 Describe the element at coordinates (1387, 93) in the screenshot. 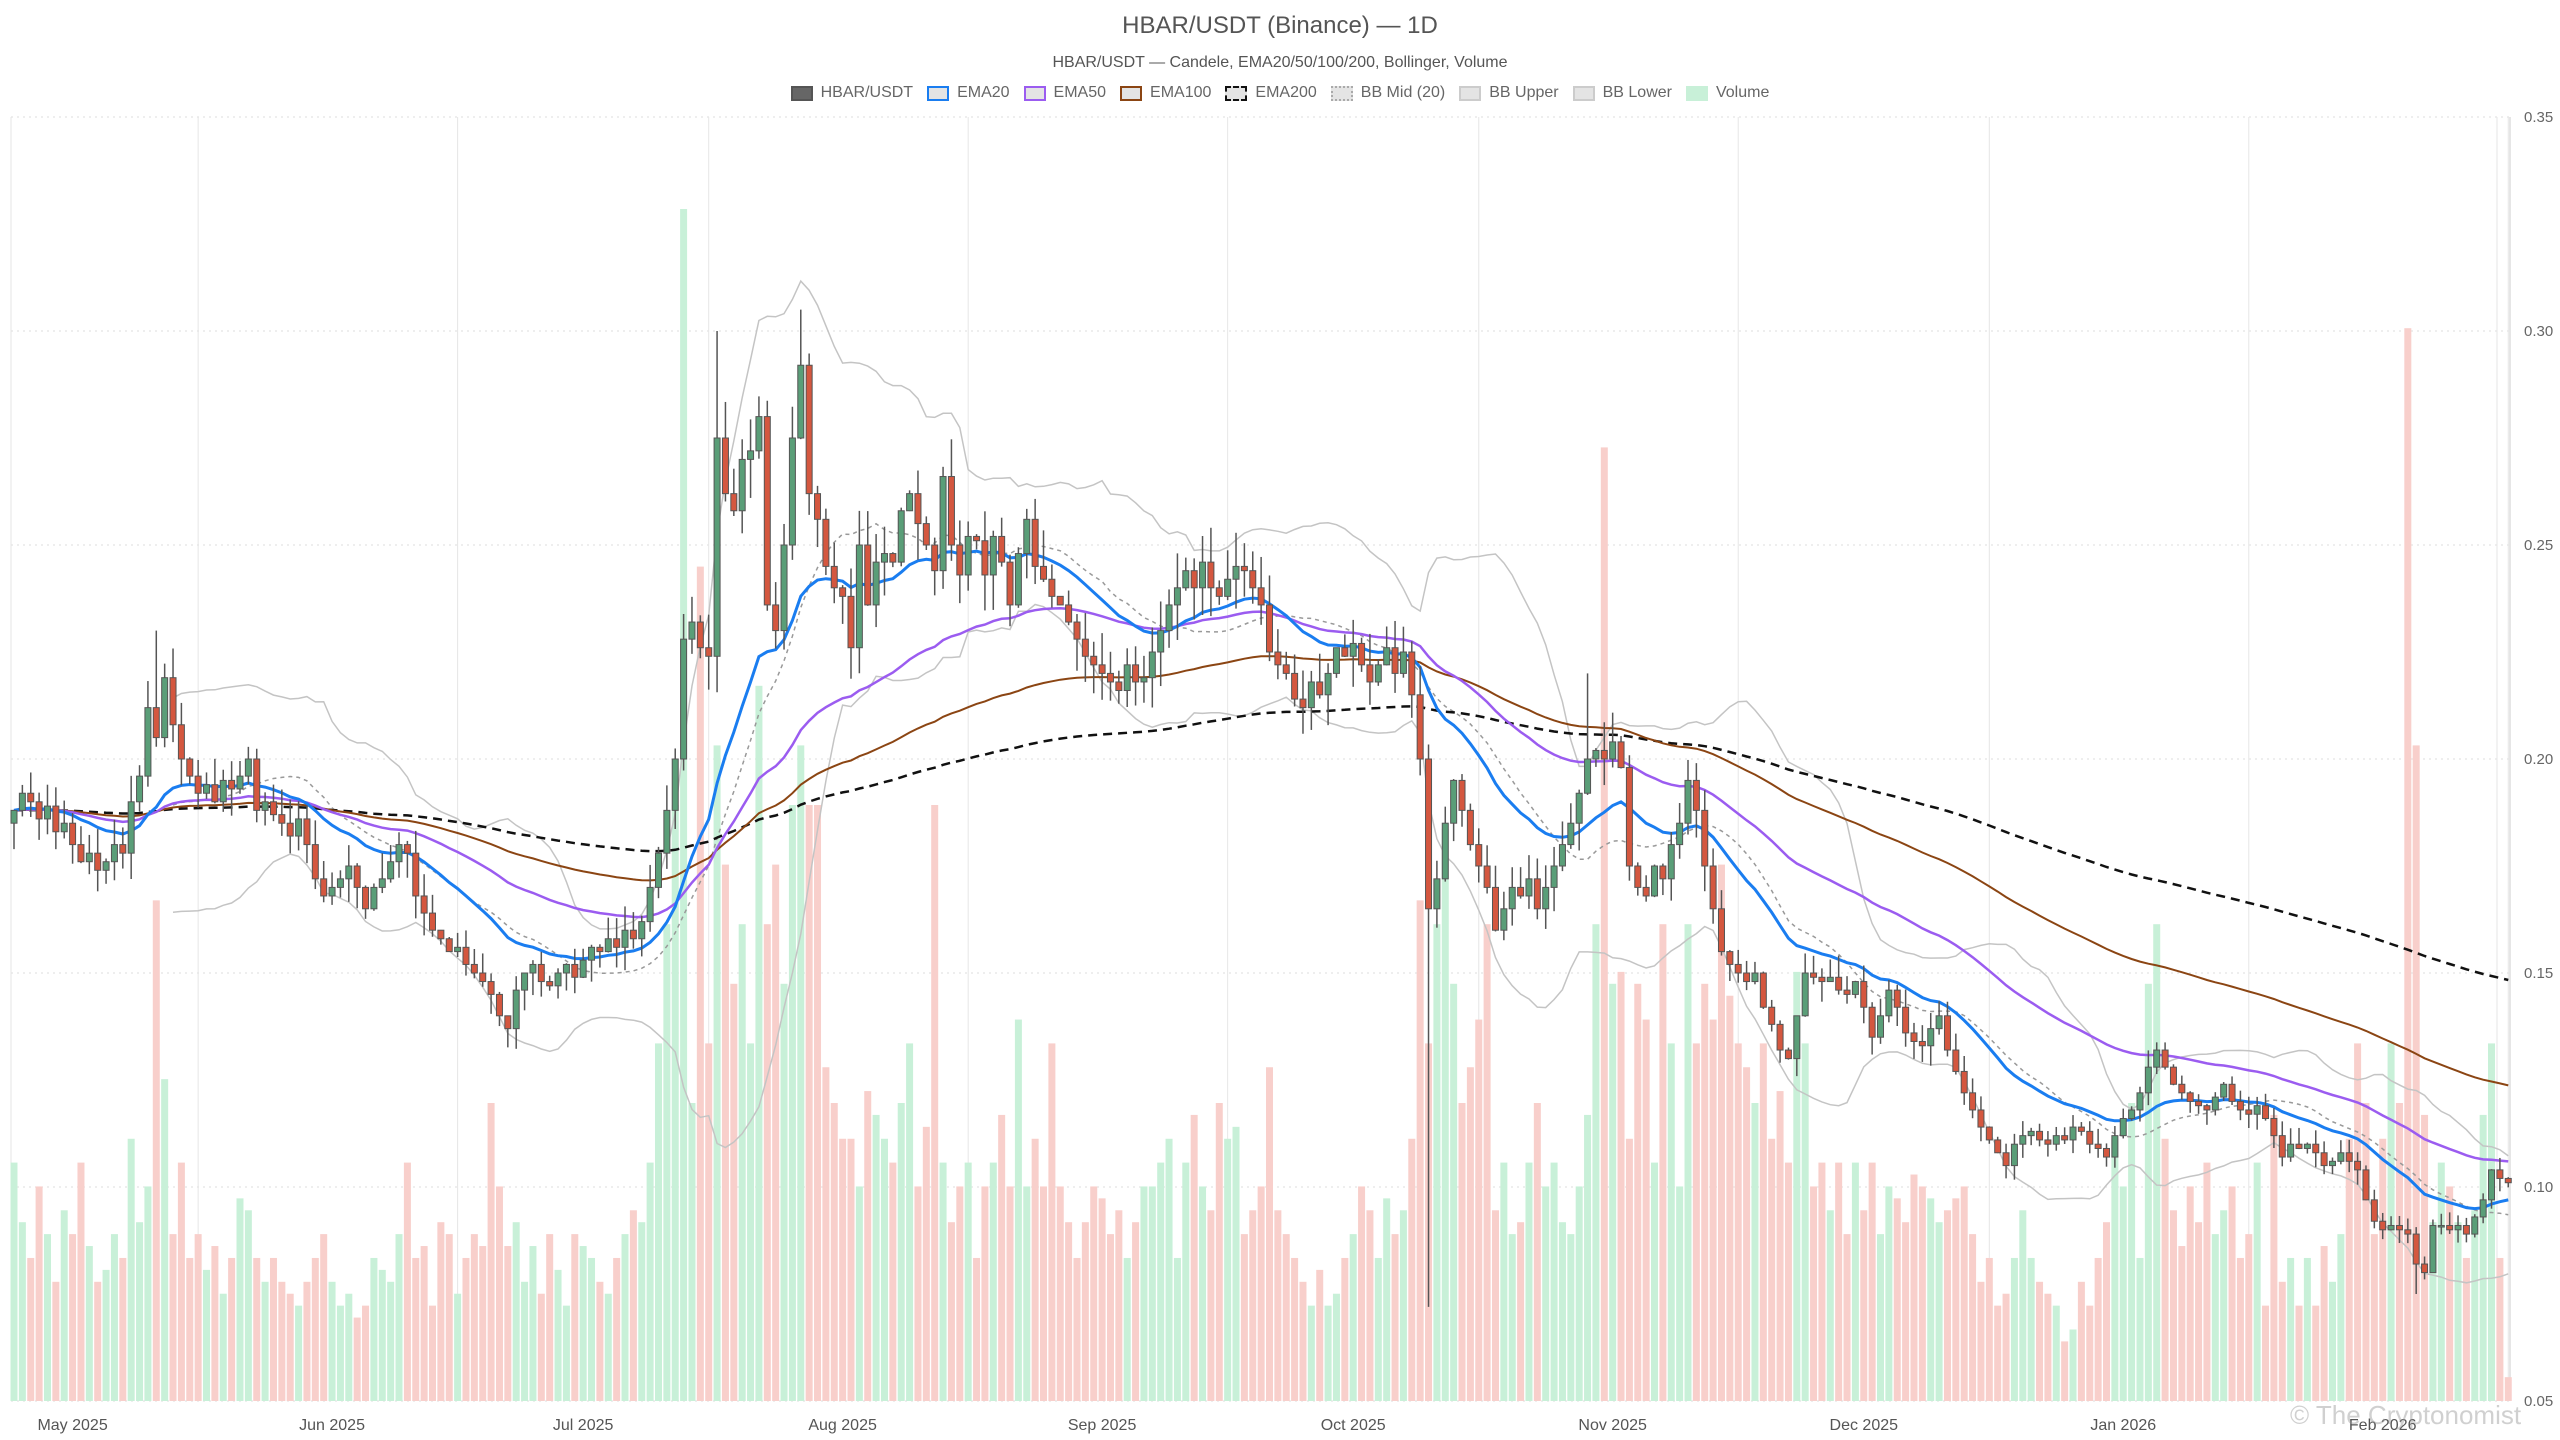

I see `legend-item: BB Mid (20)` at that location.